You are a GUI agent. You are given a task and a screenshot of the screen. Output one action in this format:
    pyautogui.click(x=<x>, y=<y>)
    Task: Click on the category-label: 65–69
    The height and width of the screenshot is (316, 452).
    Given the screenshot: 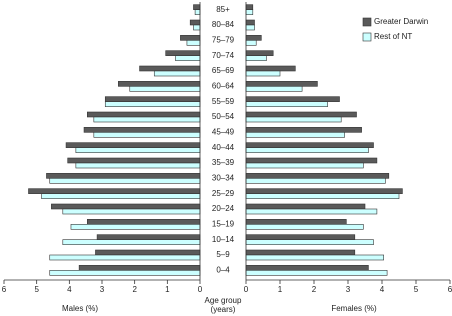 What is the action you would take?
    pyautogui.click(x=223, y=70)
    